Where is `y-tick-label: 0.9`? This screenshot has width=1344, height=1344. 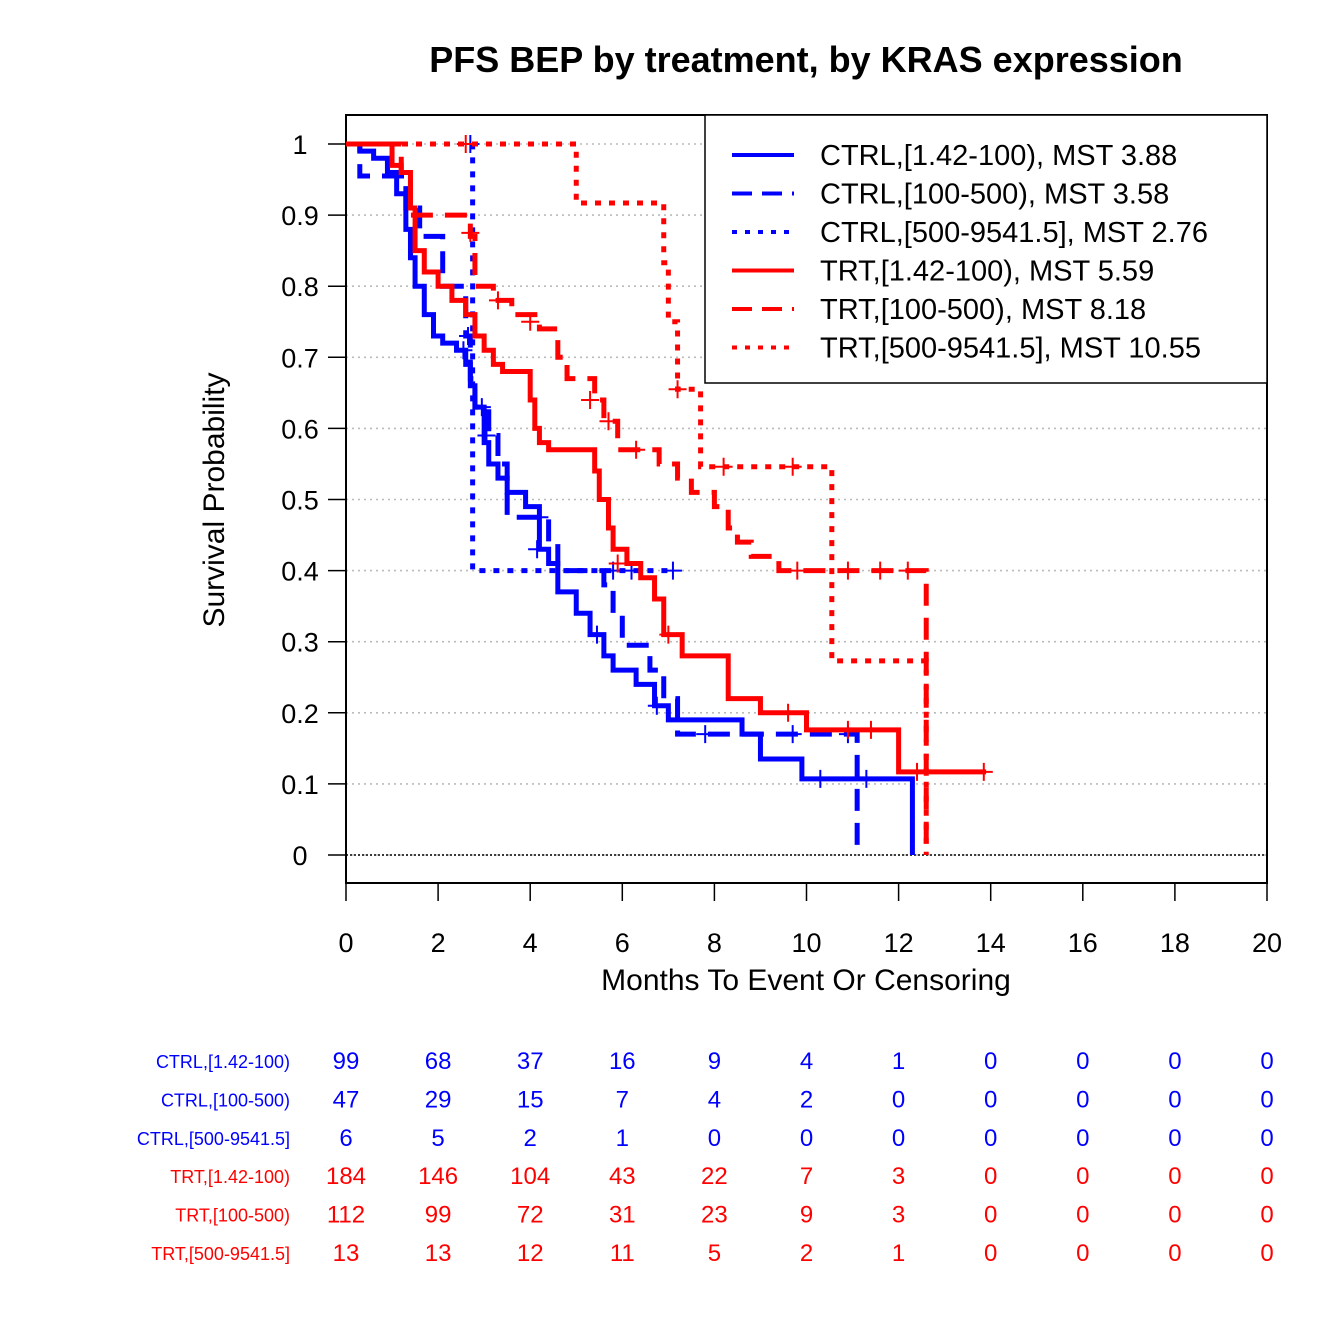 y-tick-label: 0.9 is located at coordinates (300, 216).